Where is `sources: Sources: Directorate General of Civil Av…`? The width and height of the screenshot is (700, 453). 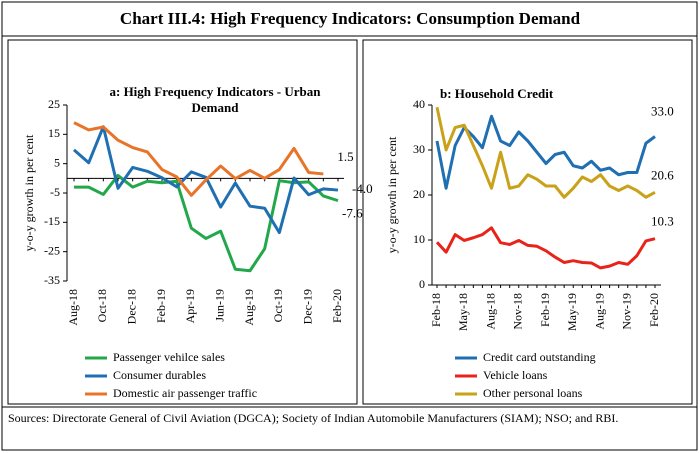 sources: Sources: Directorate General of Civil Av… is located at coordinates (313, 418).